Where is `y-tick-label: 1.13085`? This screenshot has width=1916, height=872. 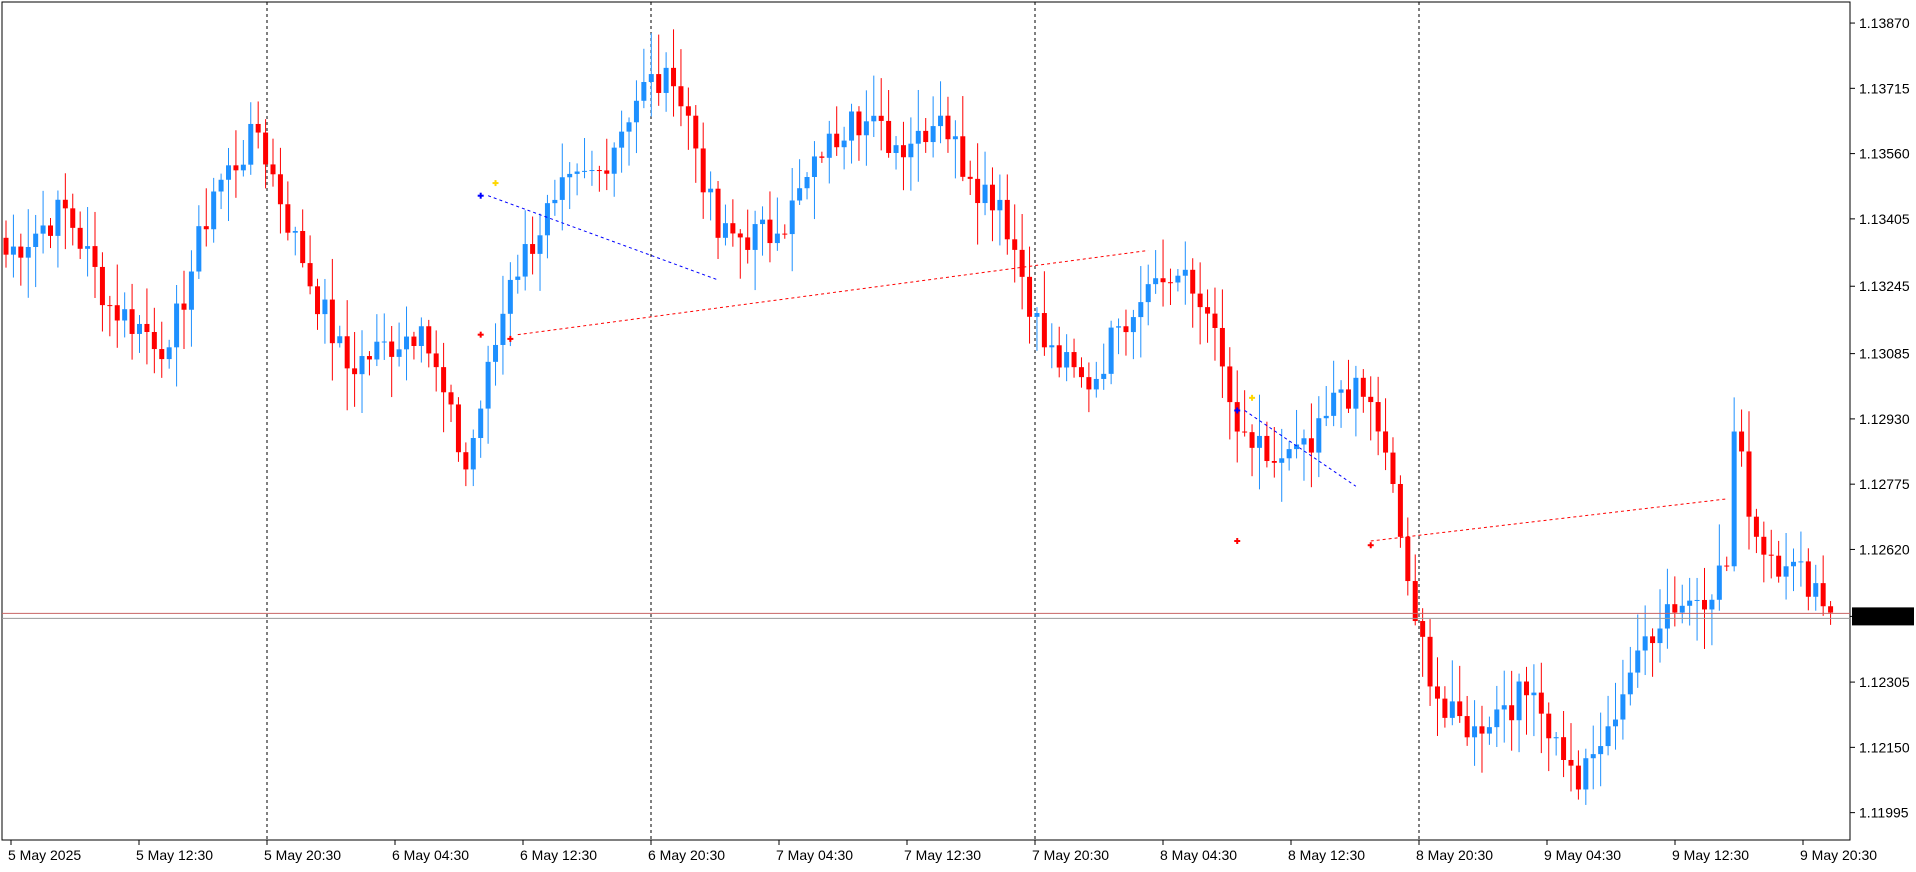 y-tick-label: 1.13085 is located at coordinates (1884, 354).